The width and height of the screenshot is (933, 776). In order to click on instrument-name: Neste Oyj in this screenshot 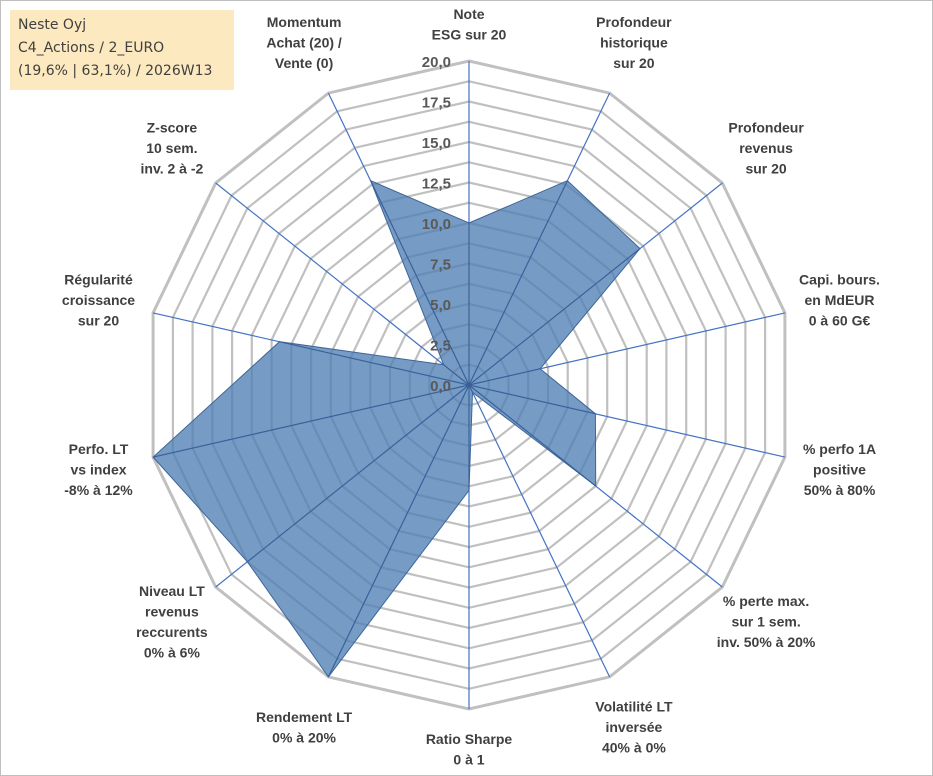, I will do `click(52, 25)`.